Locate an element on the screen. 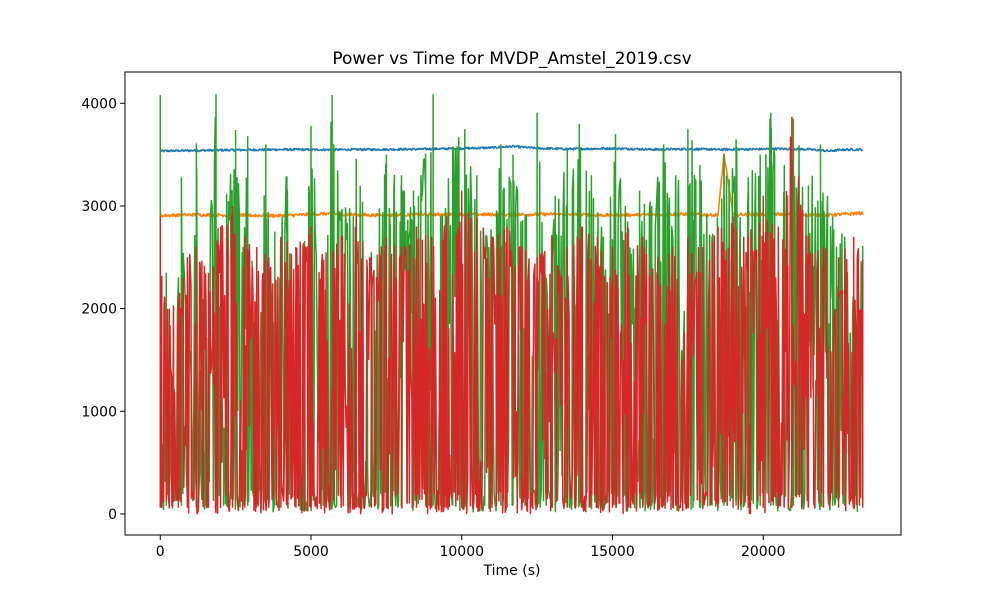  x-tick-label: 5000 is located at coordinates (311, 552).